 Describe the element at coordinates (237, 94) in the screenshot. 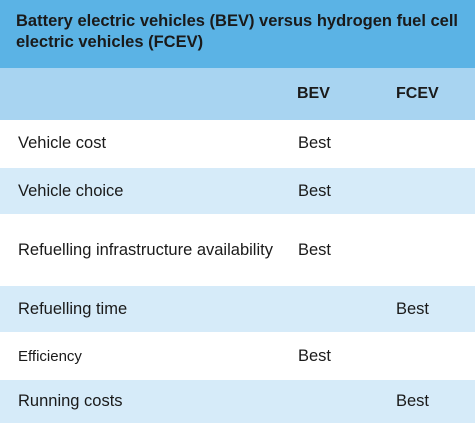

I see `table-header-row: BEV FCEV` at that location.